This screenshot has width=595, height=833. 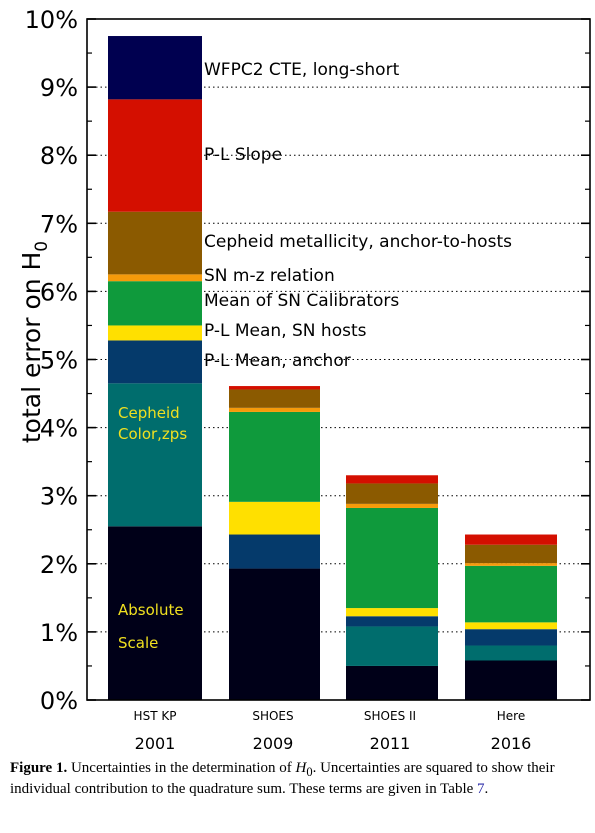 I want to click on y-tick-label-5: 5%, so click(x=59, y=361).